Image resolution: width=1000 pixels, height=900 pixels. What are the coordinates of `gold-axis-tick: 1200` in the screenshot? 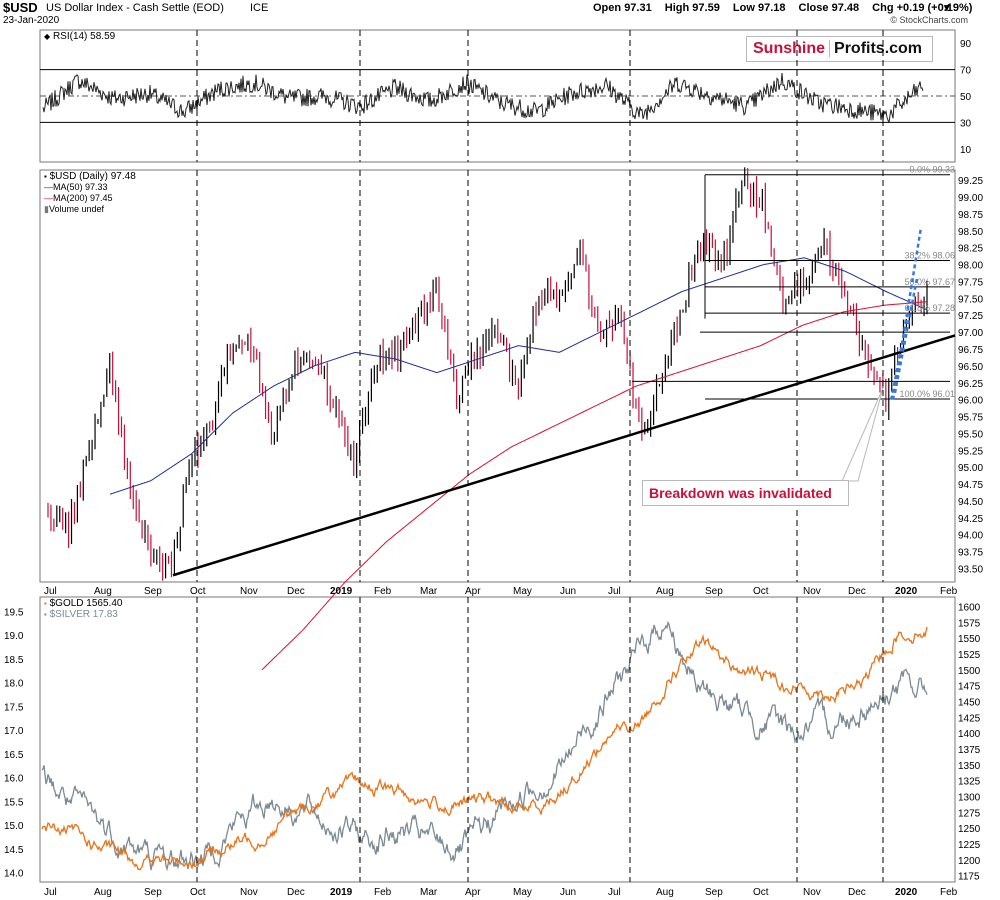 It's located at (969, 861).